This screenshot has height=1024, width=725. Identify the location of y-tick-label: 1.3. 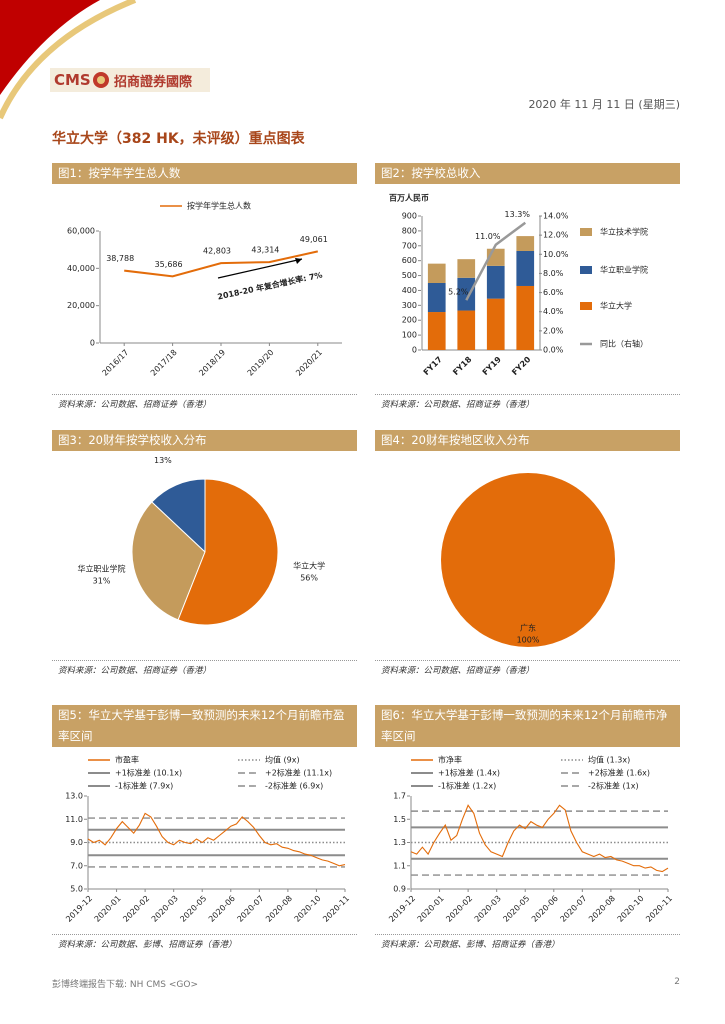
(399, 842).